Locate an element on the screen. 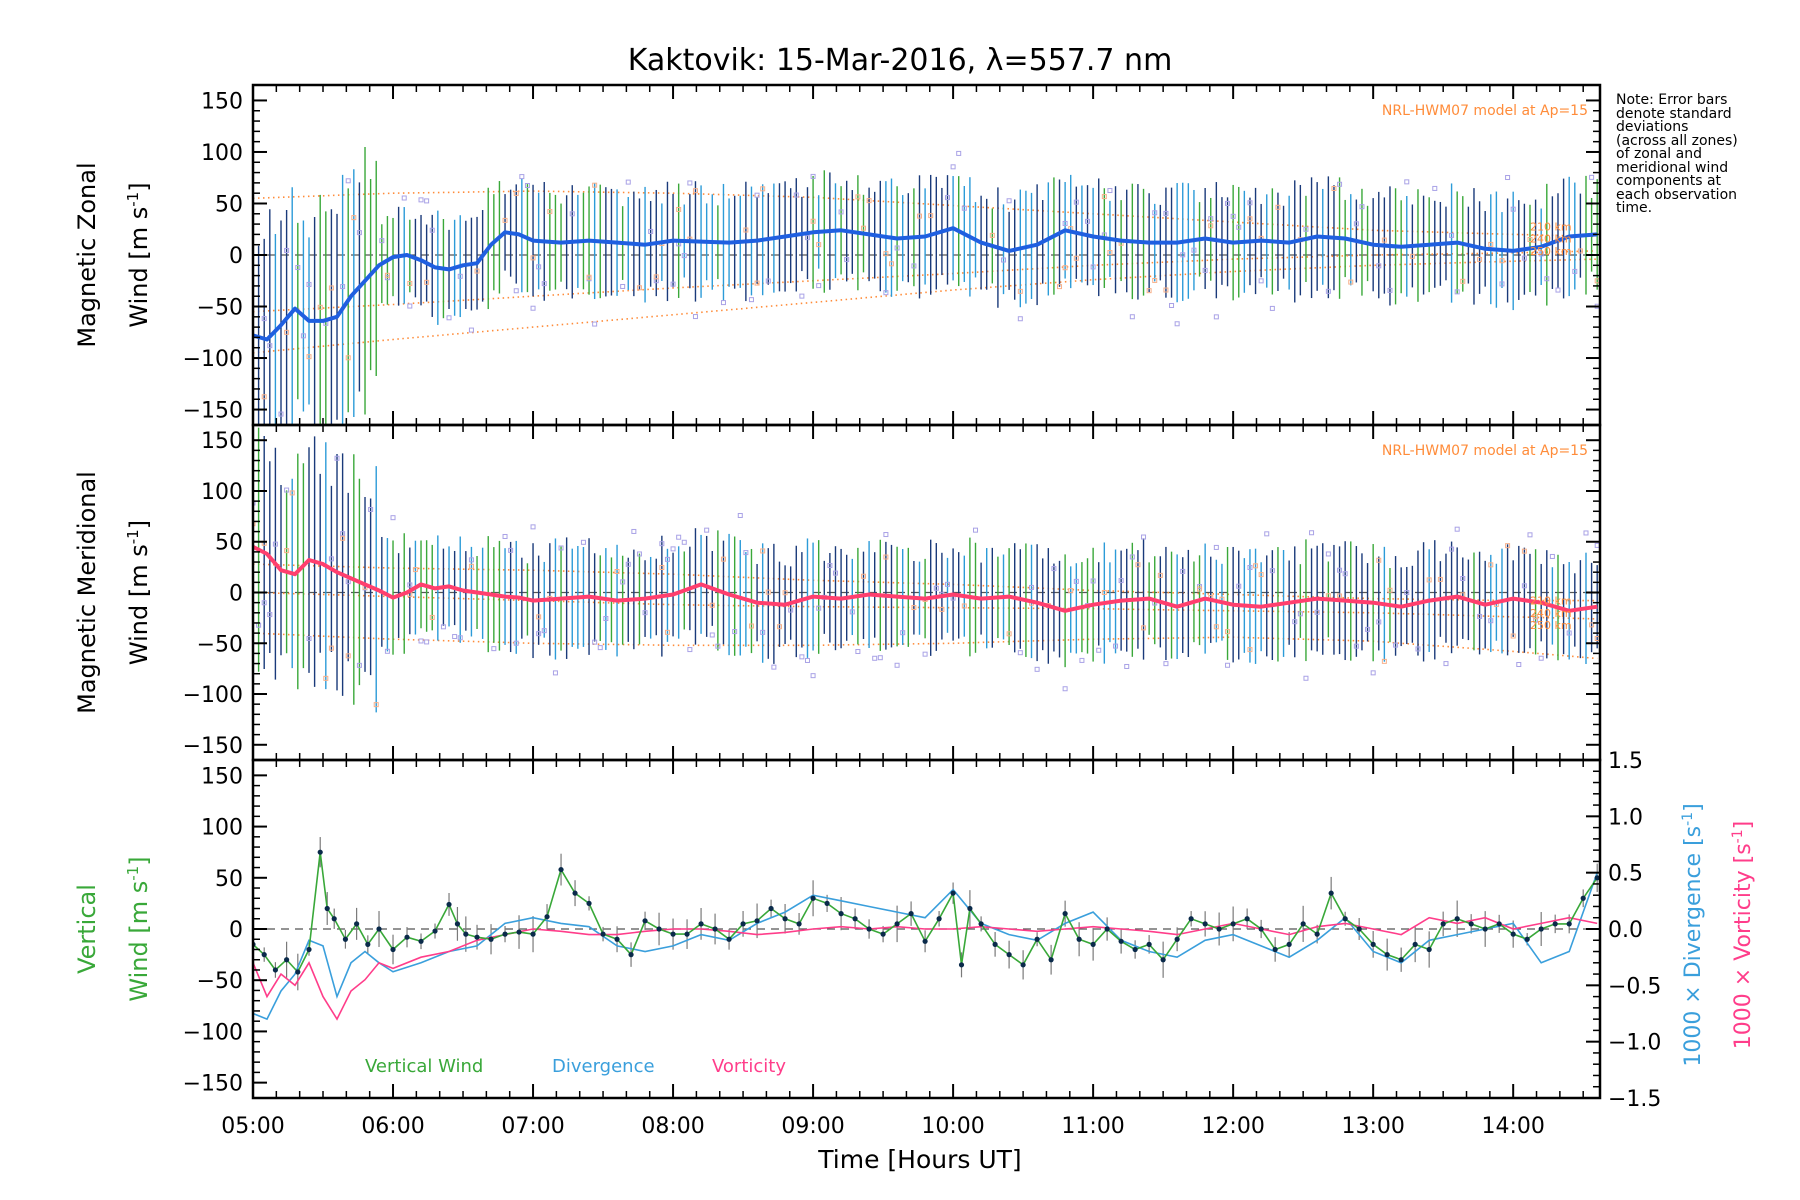 The image size is (1800, 1200). model-label: NRL-HWM07 model at Ap=15 is located at coordinates (1485, 451).